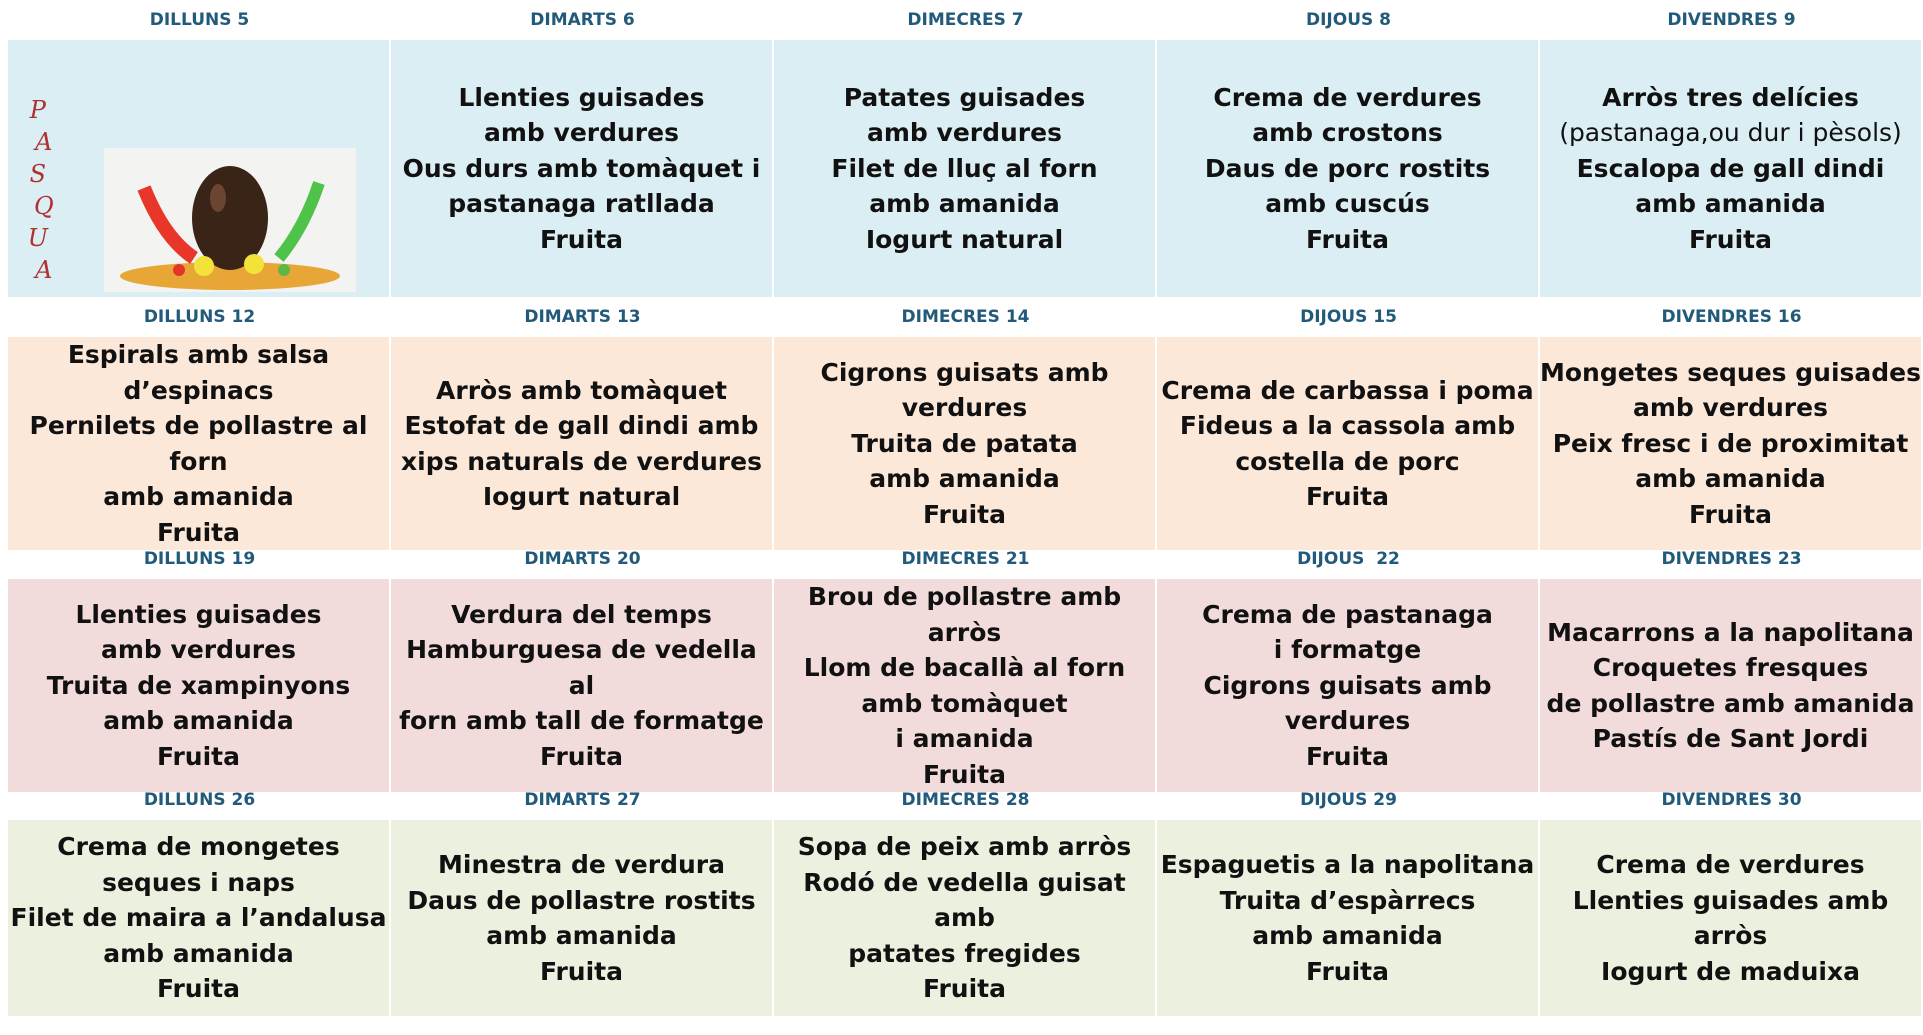 This screenshot has width=1923, height=1035. Describe the element at coordinates (1731, 800) in the screenshot. I see `day-label: DIVENDRES 30` at that location.